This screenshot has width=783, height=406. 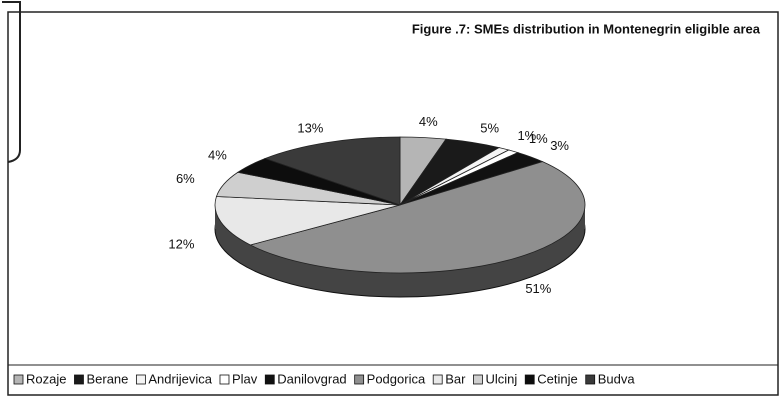 I want to click on bracket, so click(x=11, y=82).